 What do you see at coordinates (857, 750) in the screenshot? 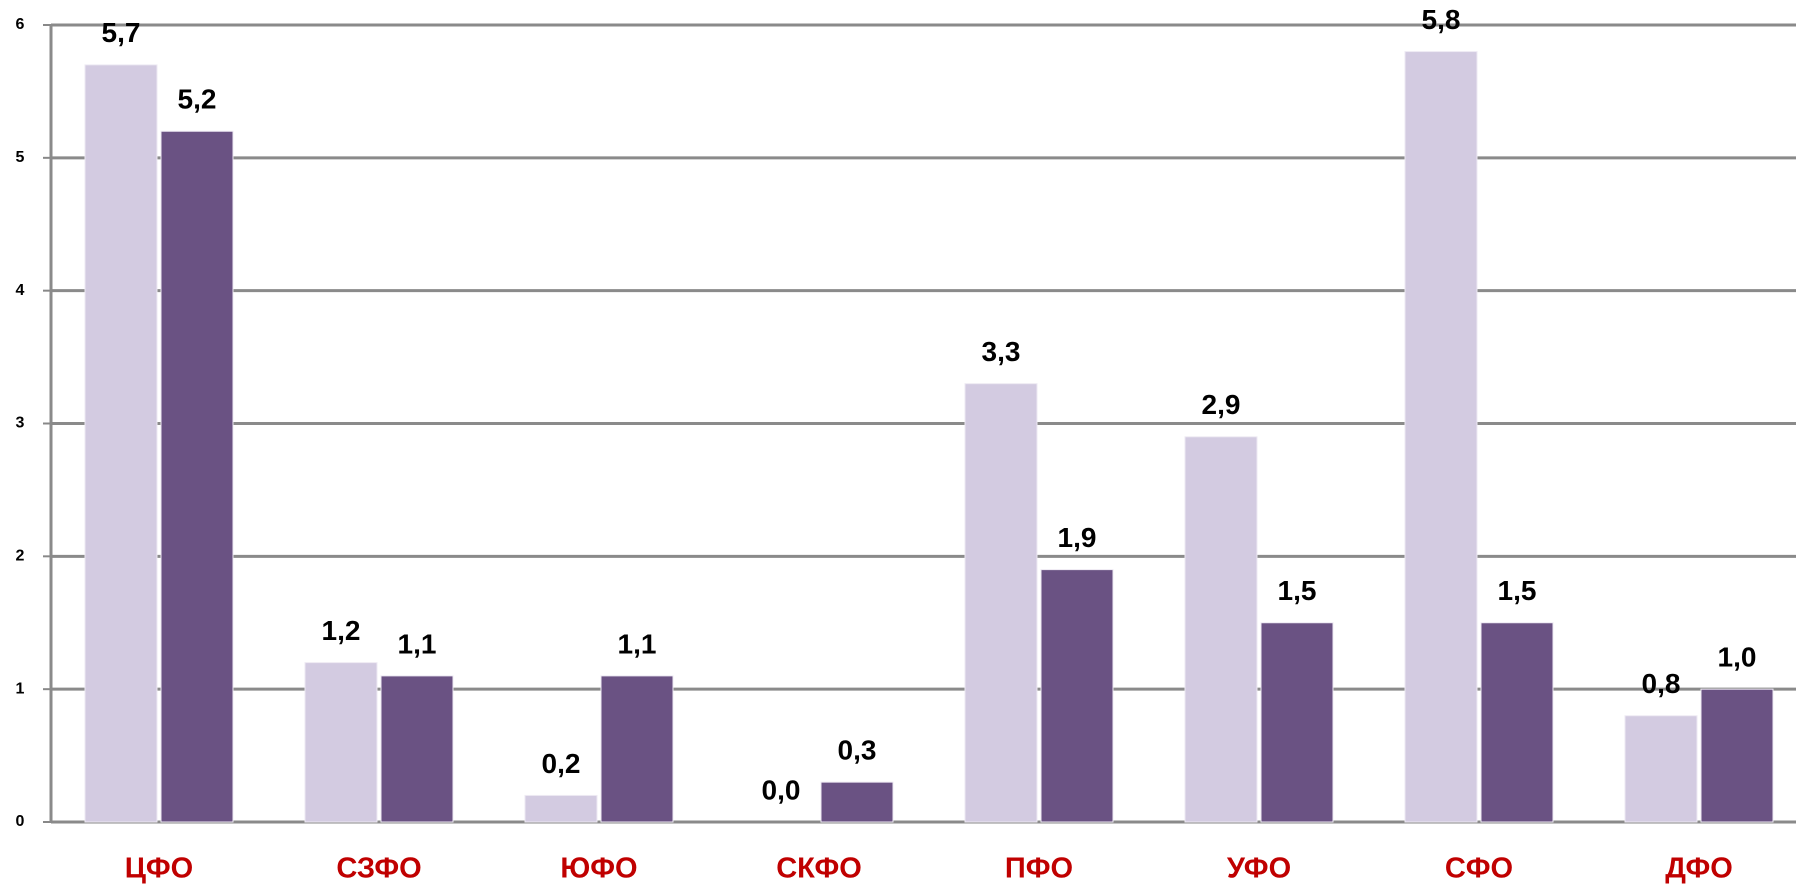
I see `value-label: 0,3` at bounding box center [857, 750].